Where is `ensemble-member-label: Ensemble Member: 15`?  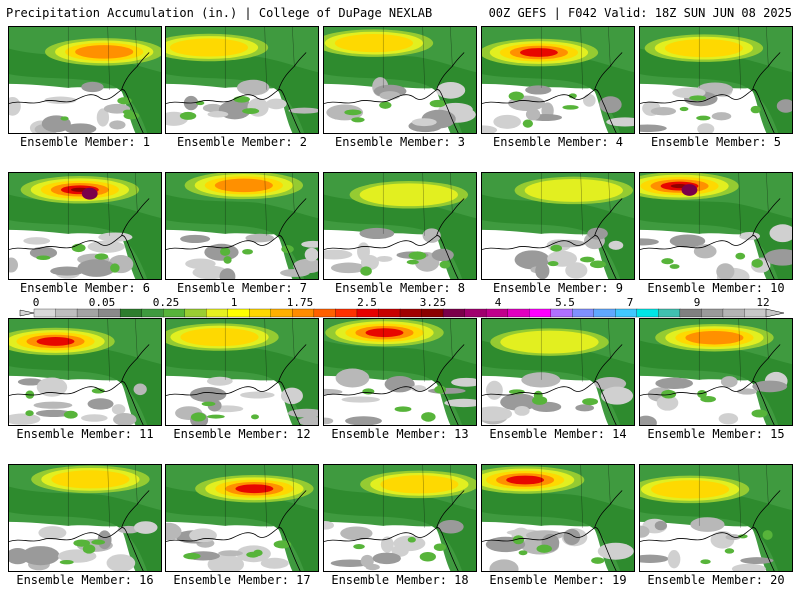
ensemble-member-label: Ensemble Member: 15 is located at coordinates (716, 434).